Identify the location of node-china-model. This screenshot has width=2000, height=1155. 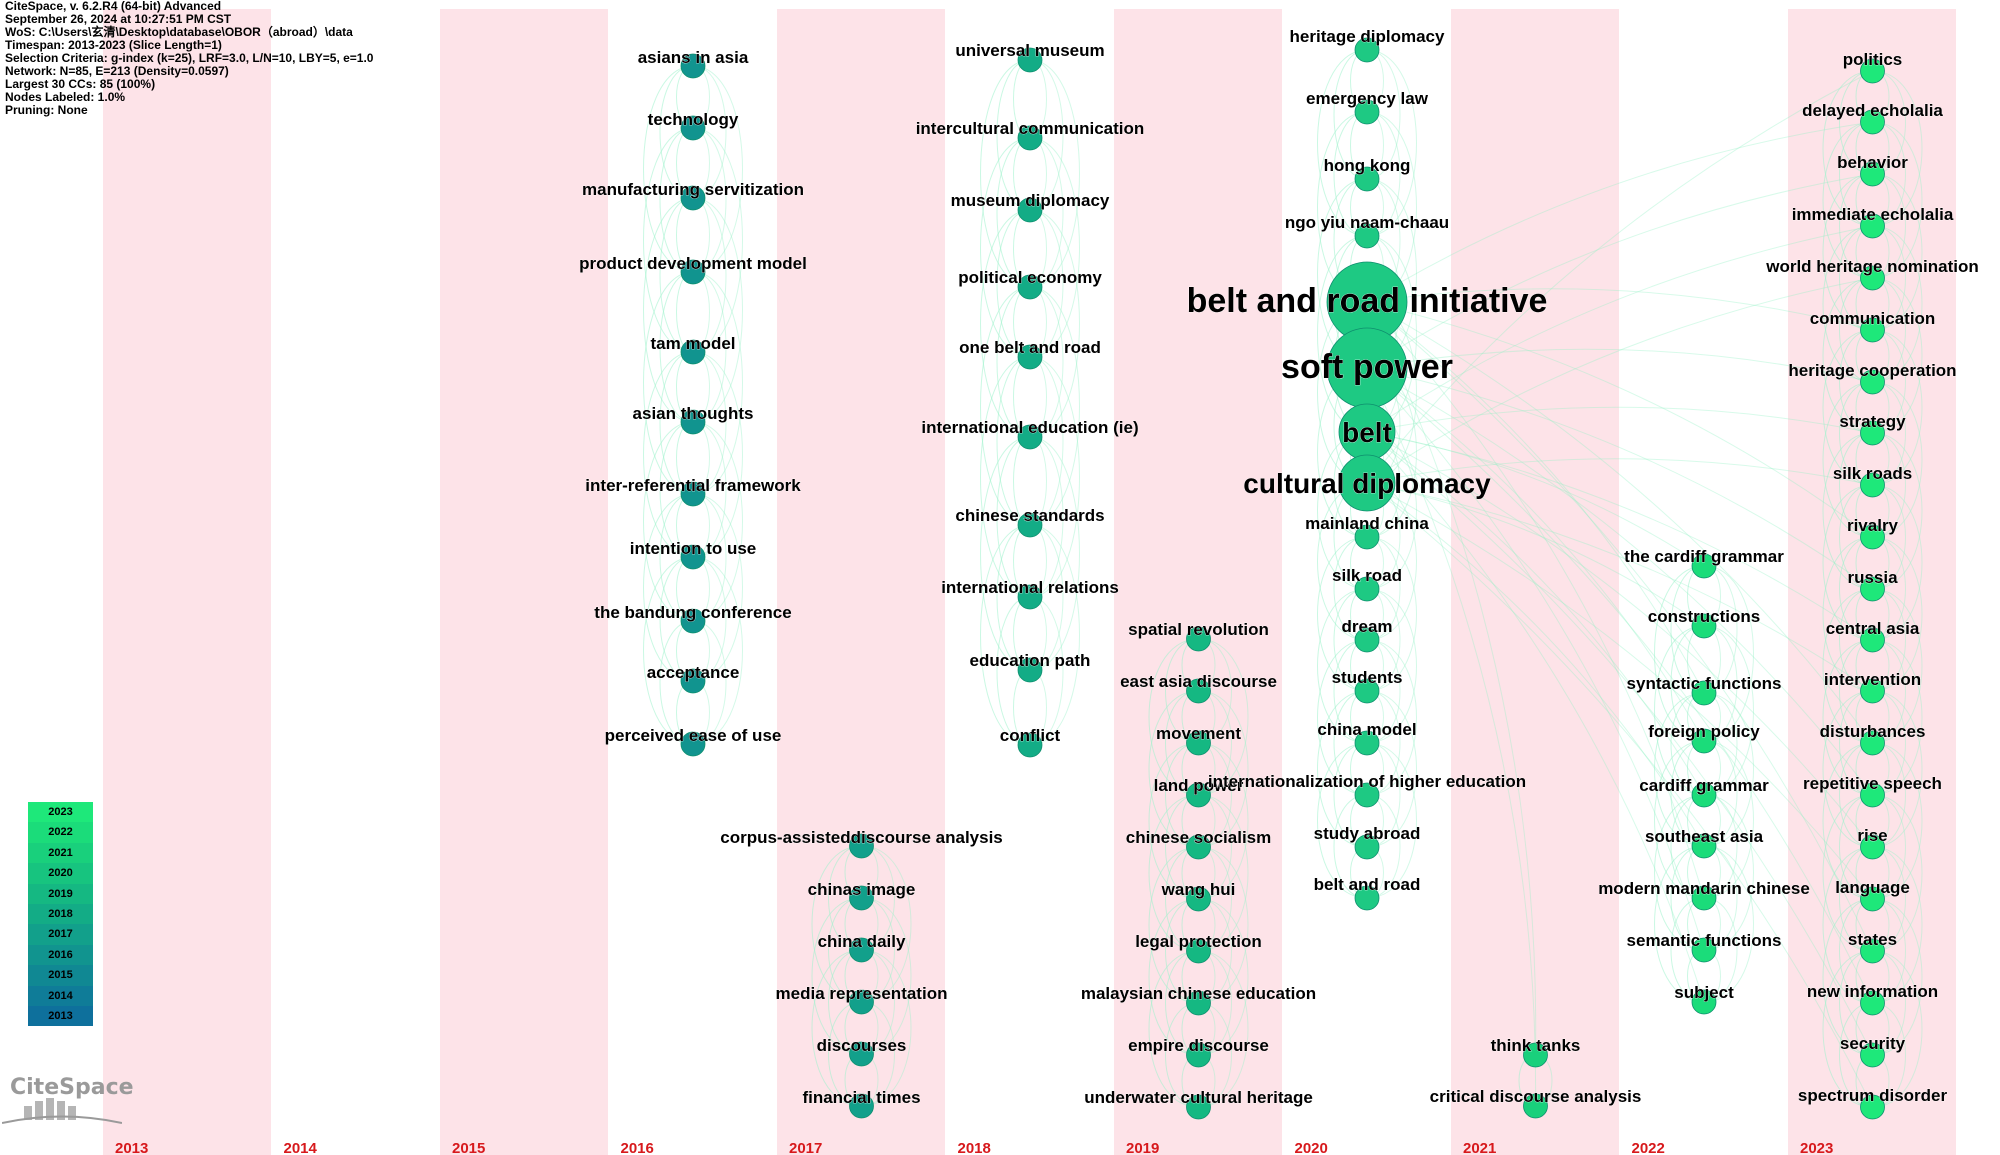
(1367, 743).